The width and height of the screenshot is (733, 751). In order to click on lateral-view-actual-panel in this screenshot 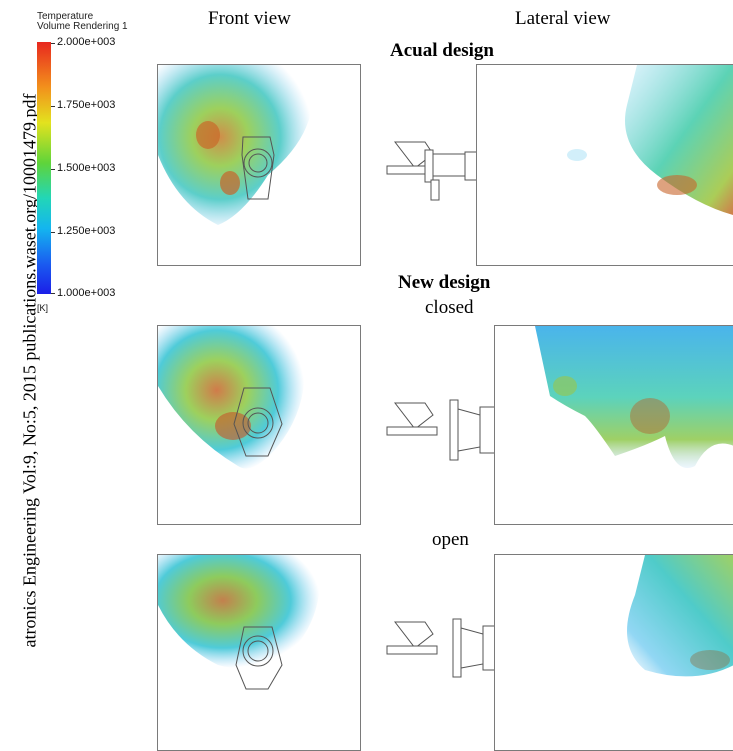, I will do `click(604, 165)`.